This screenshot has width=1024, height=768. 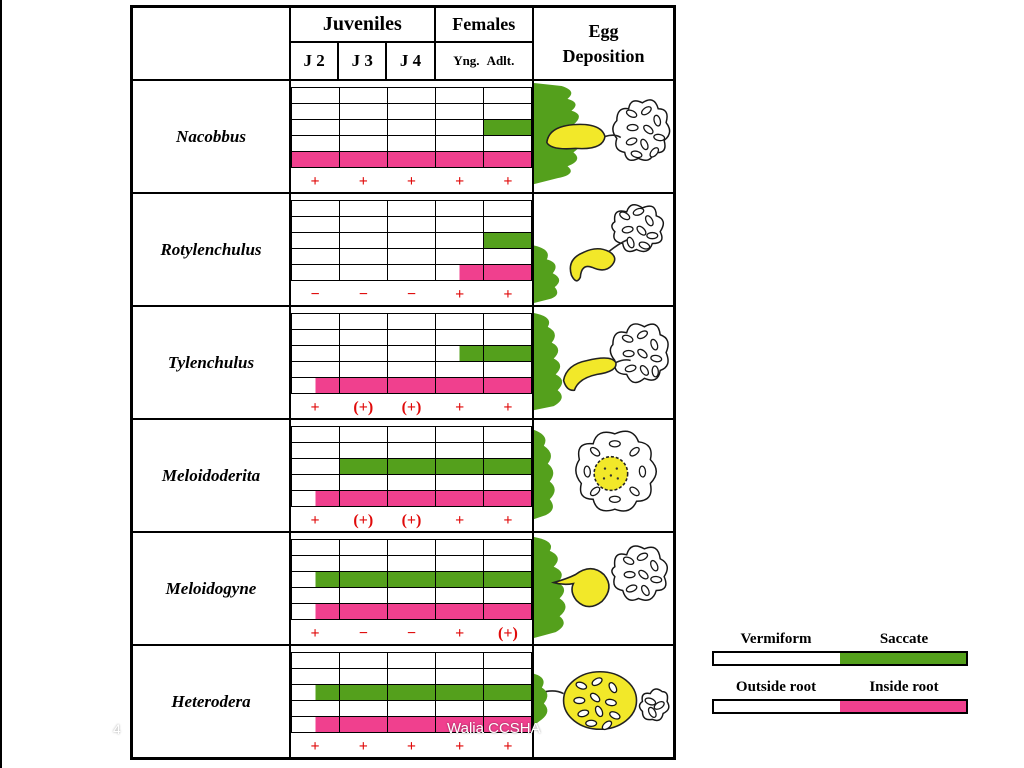 I want to click on stage-bars-area: + − − + (+), so click(x=411, y=588).